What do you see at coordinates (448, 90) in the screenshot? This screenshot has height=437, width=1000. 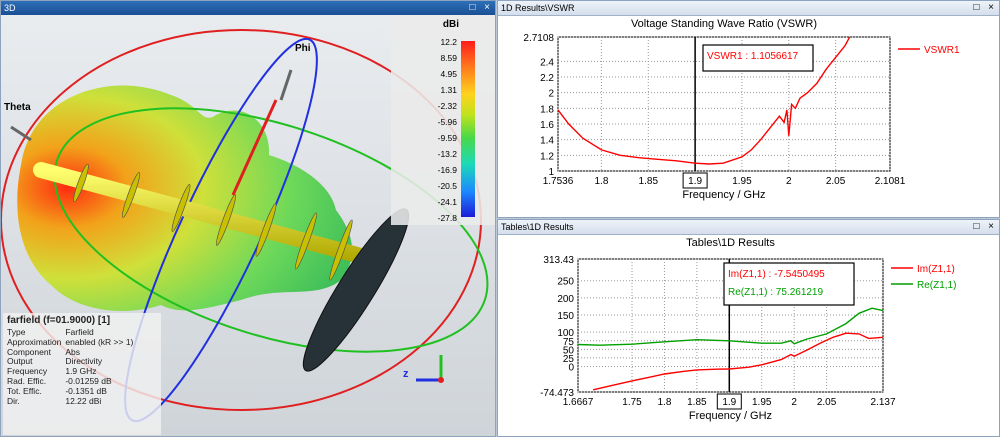 I see `colorbar-tick: 1.31` at bounding box center [448, 90].